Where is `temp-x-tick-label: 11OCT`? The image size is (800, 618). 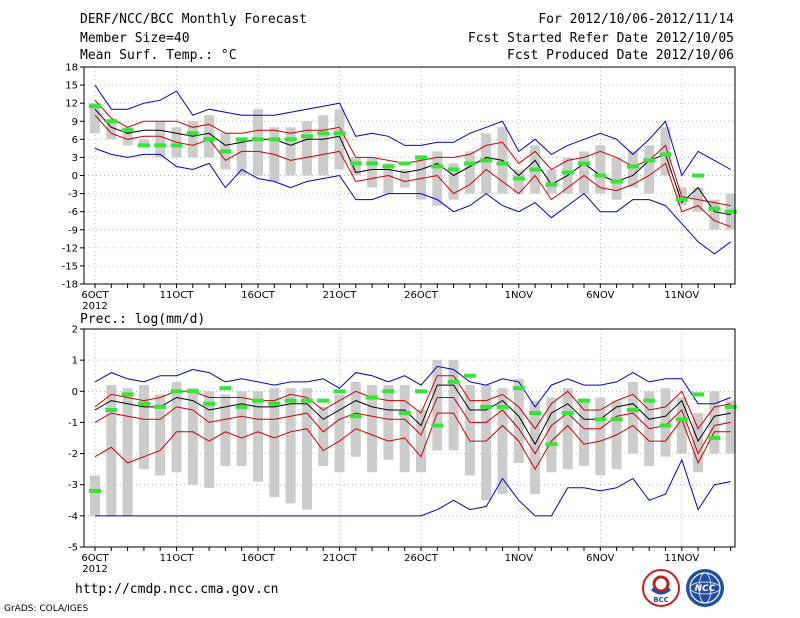 temp-x-tick-label: 11OCT is located at coordinates (177, 295).